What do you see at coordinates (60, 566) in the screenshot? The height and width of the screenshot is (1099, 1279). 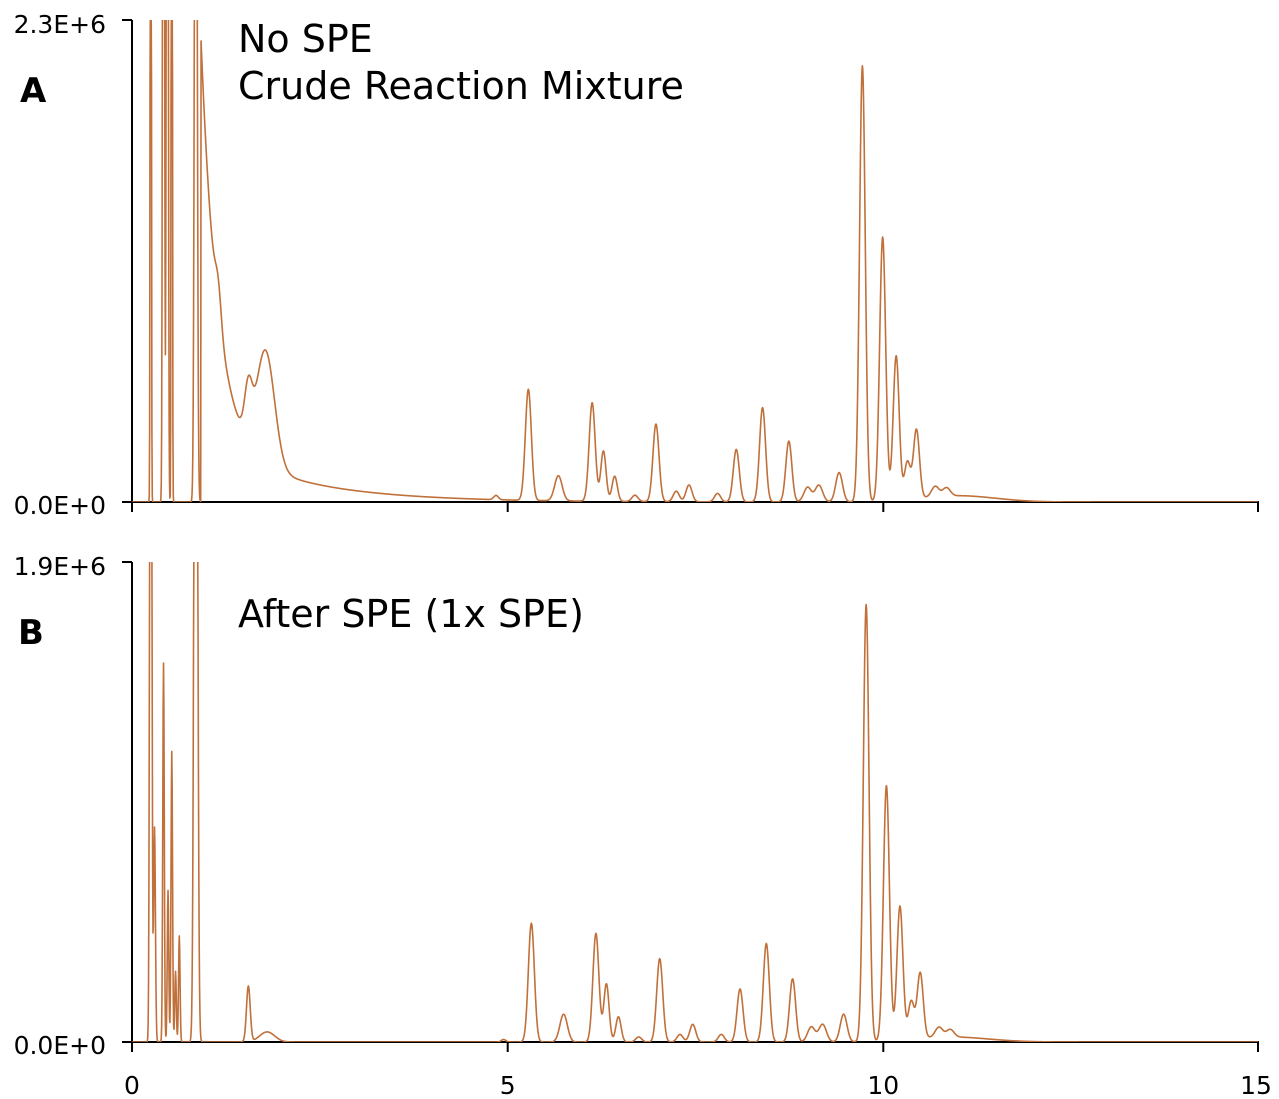 I see `panel-b-y-tick-label-max: 1.9E+6` at bounding box center [60, 566].